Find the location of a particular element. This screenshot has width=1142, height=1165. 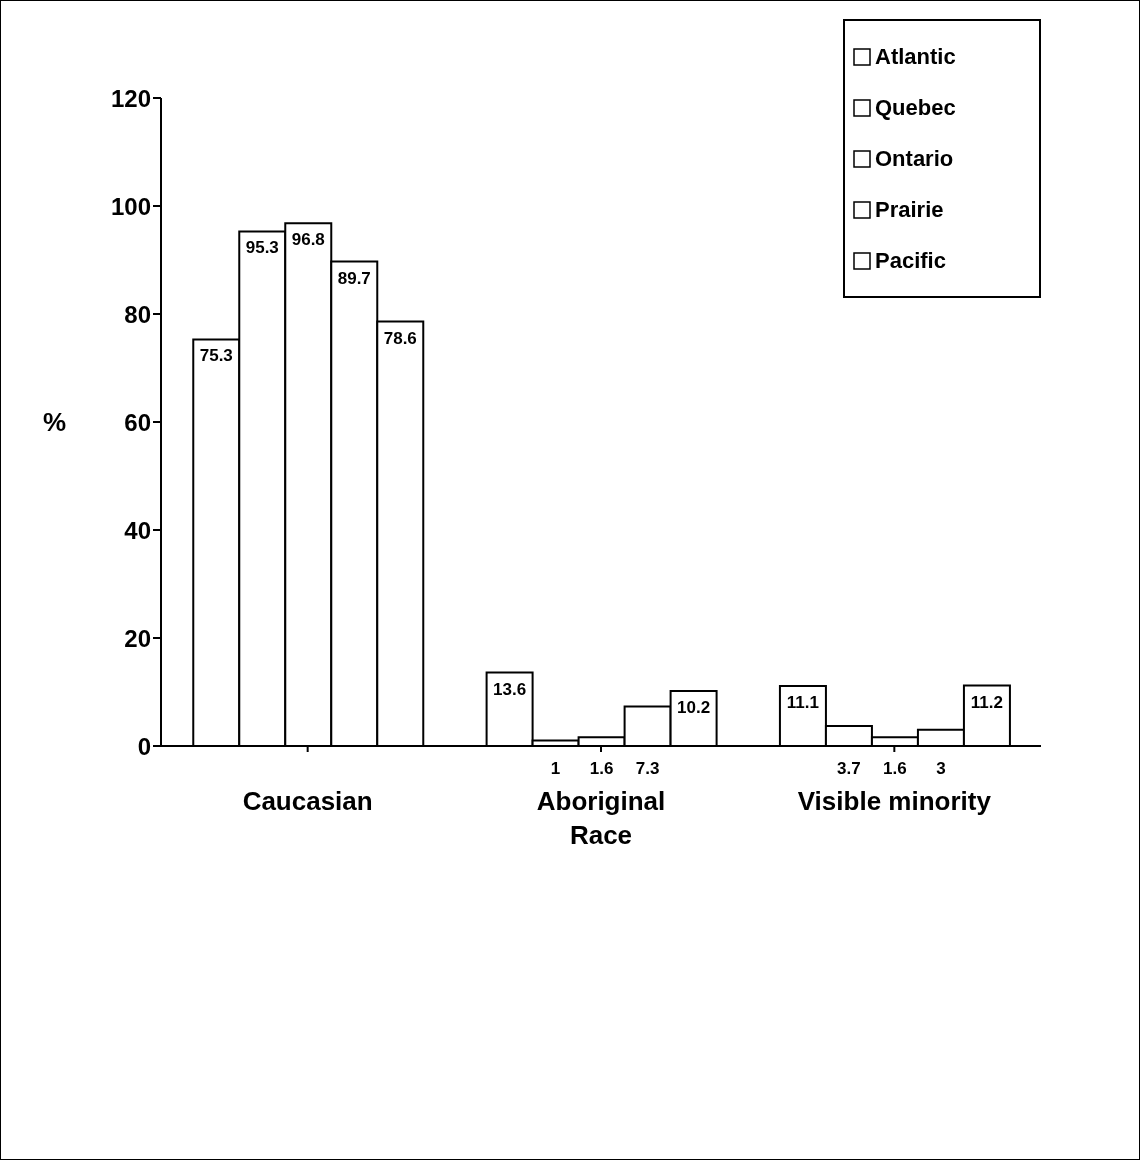

data-label: 13.6 is located at coordinates (510, 689).